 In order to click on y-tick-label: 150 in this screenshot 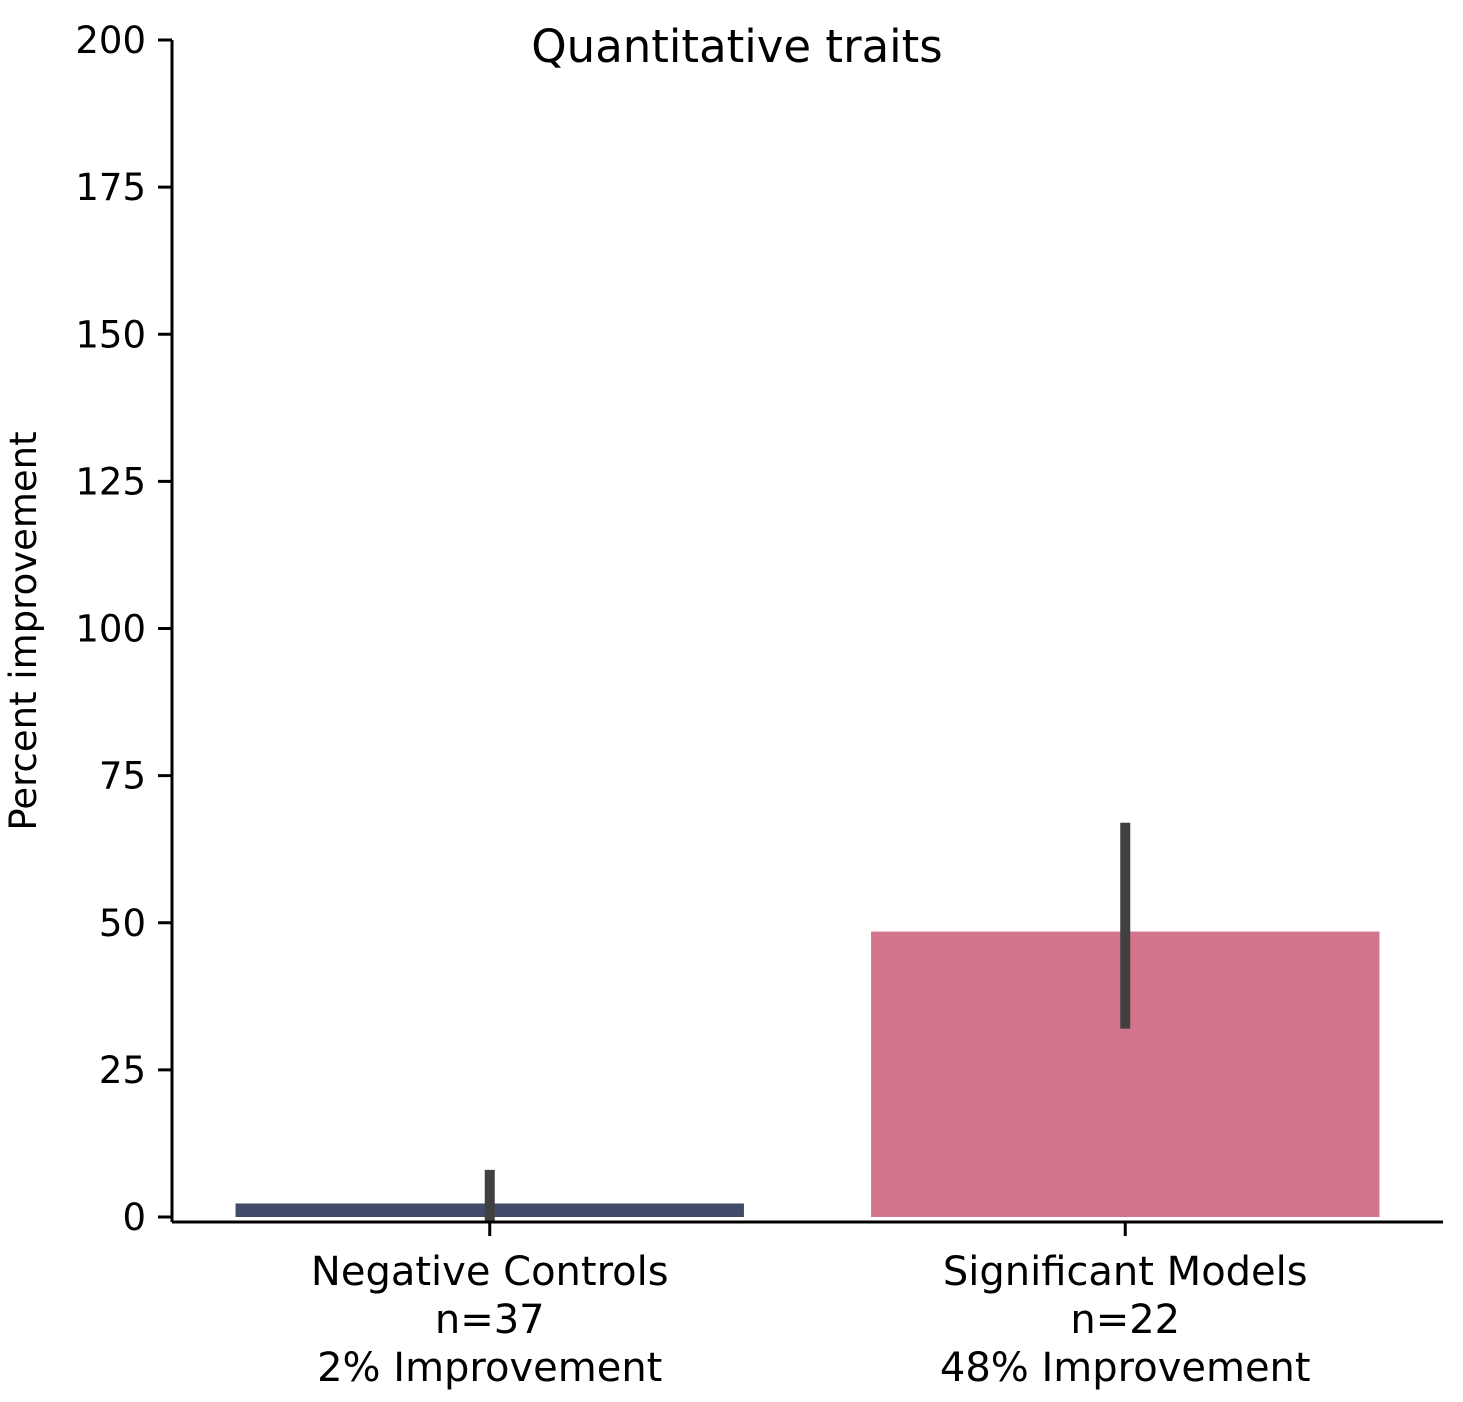, I will do `click(110, 334)`.